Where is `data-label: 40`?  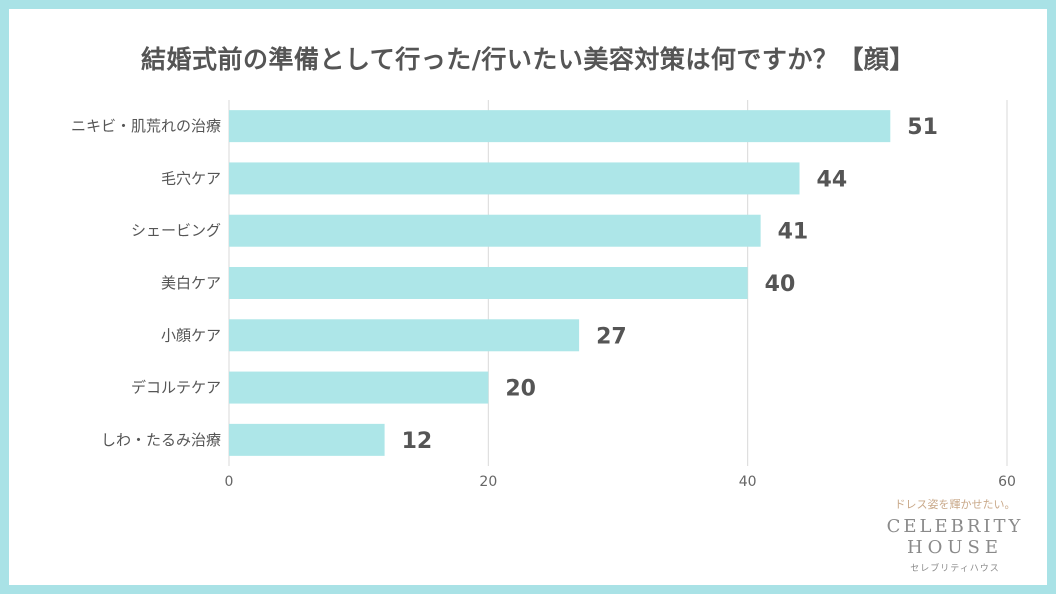 data-label: 40 is located at coordinates (780, 284).